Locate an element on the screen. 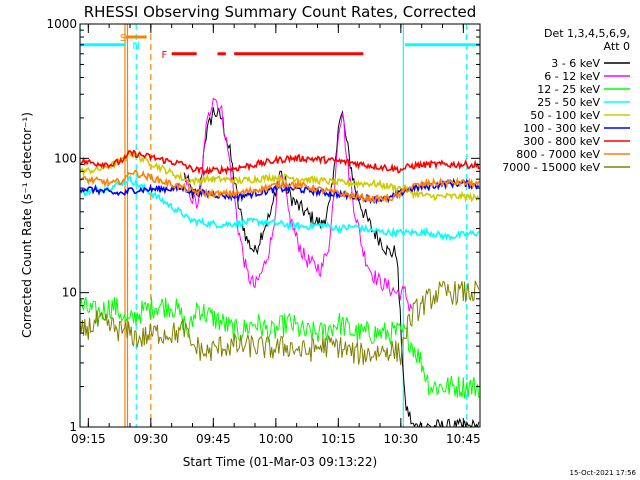 This screenshot has height=480, width=640. annotation-f: F is located at coordinates (165, 55).